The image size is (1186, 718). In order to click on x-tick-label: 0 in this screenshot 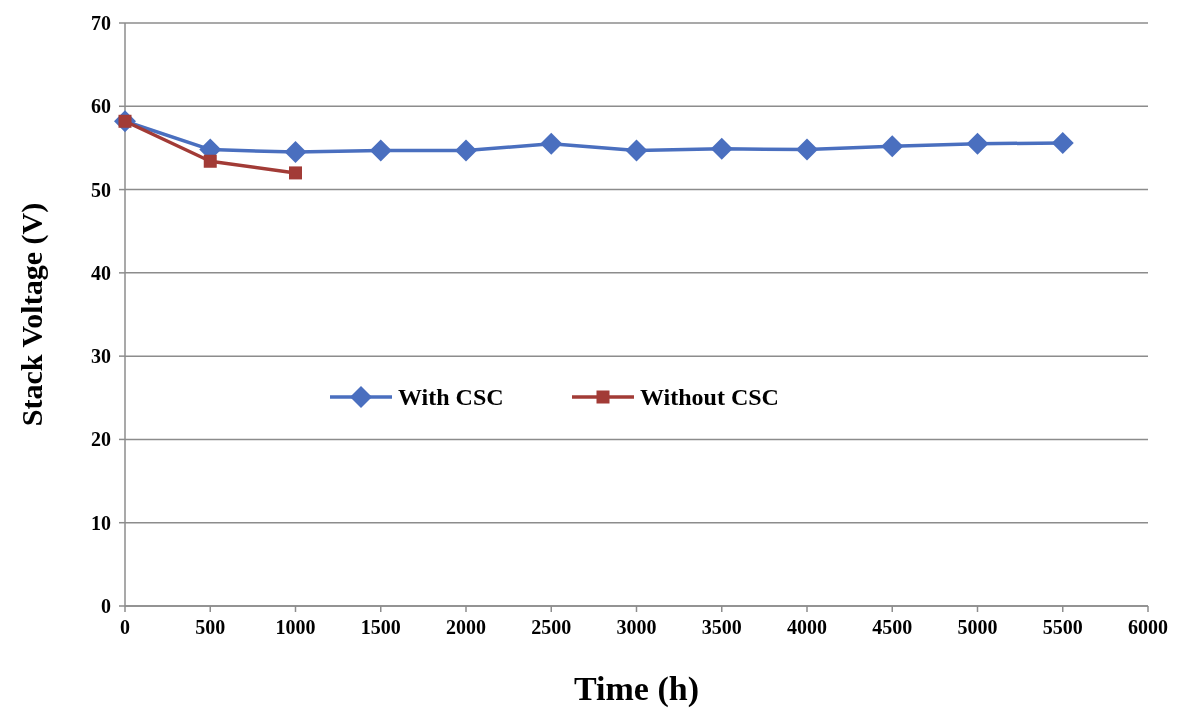, I will do `click(125, 627)`.